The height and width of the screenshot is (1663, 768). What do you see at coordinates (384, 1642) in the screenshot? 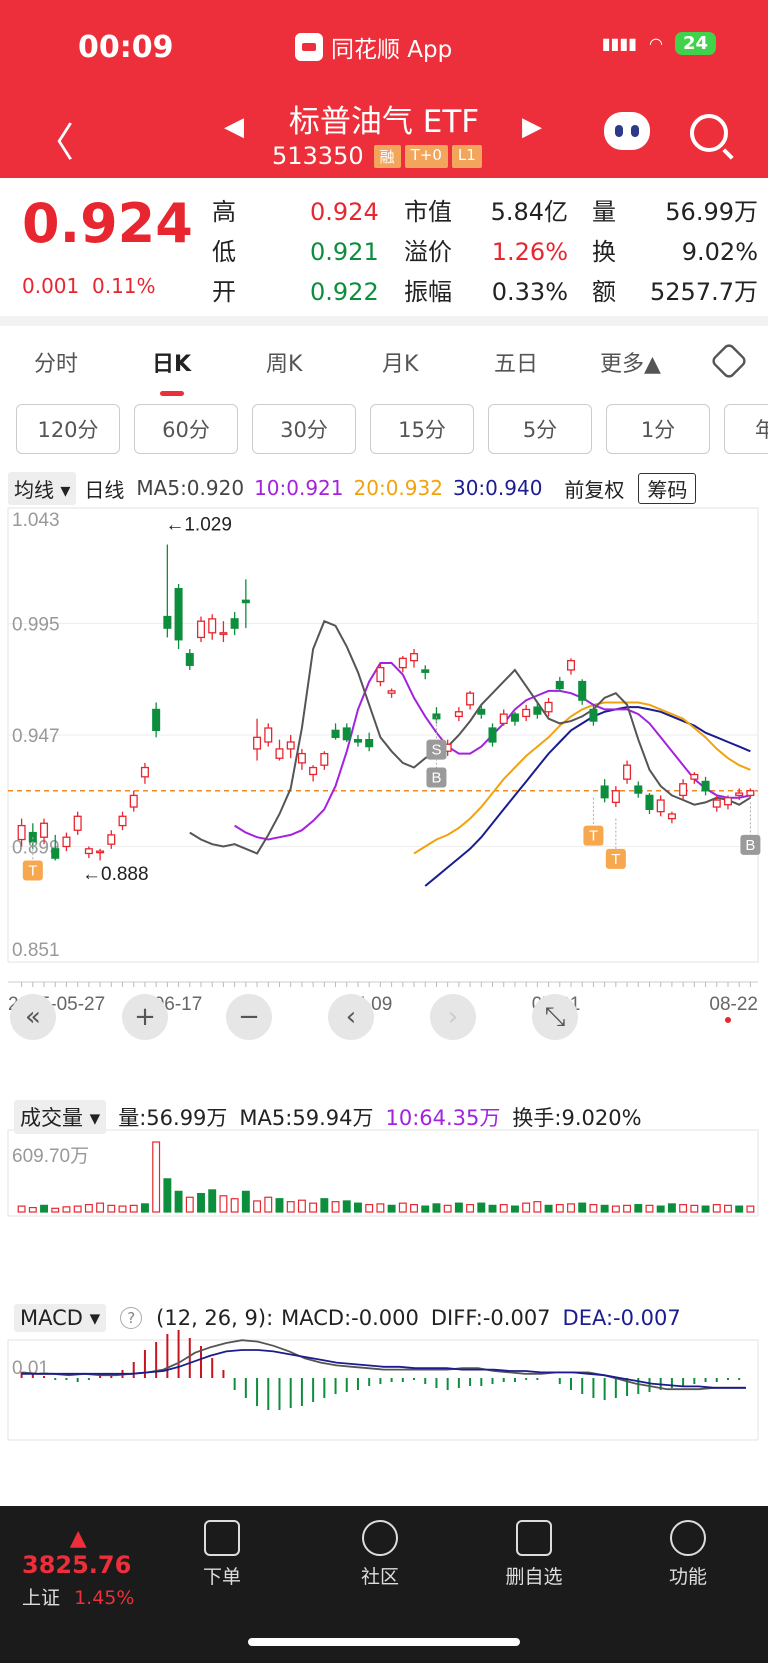
I see `home-indicator` at bounding box center [384, 1642].